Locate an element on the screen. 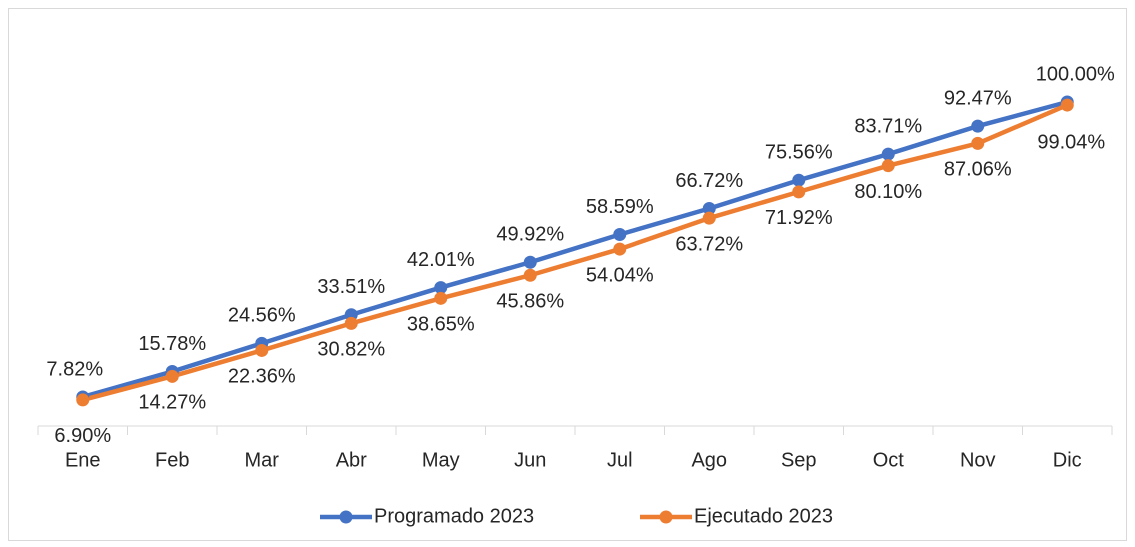  data-label: 71.92% is located at coordinates (799, 218).